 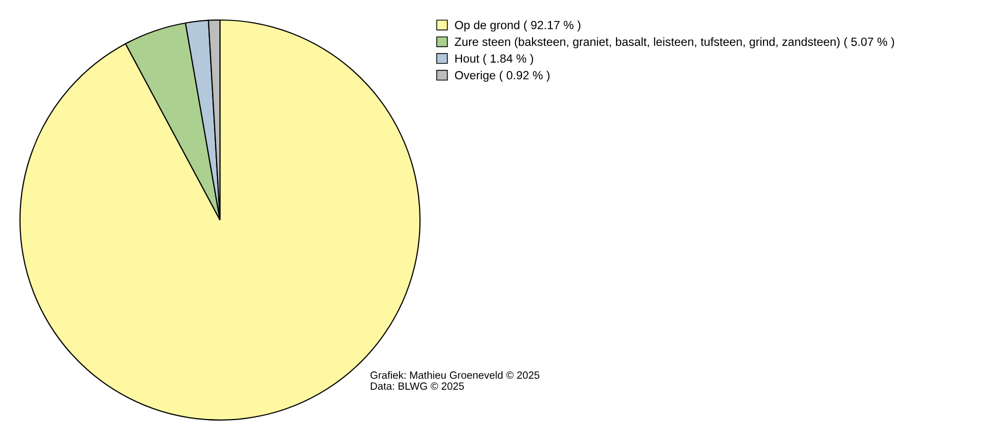 I want to click on text: Grafiek: Mathieu Groeneveld © 2025, so click(x=455, y=375).